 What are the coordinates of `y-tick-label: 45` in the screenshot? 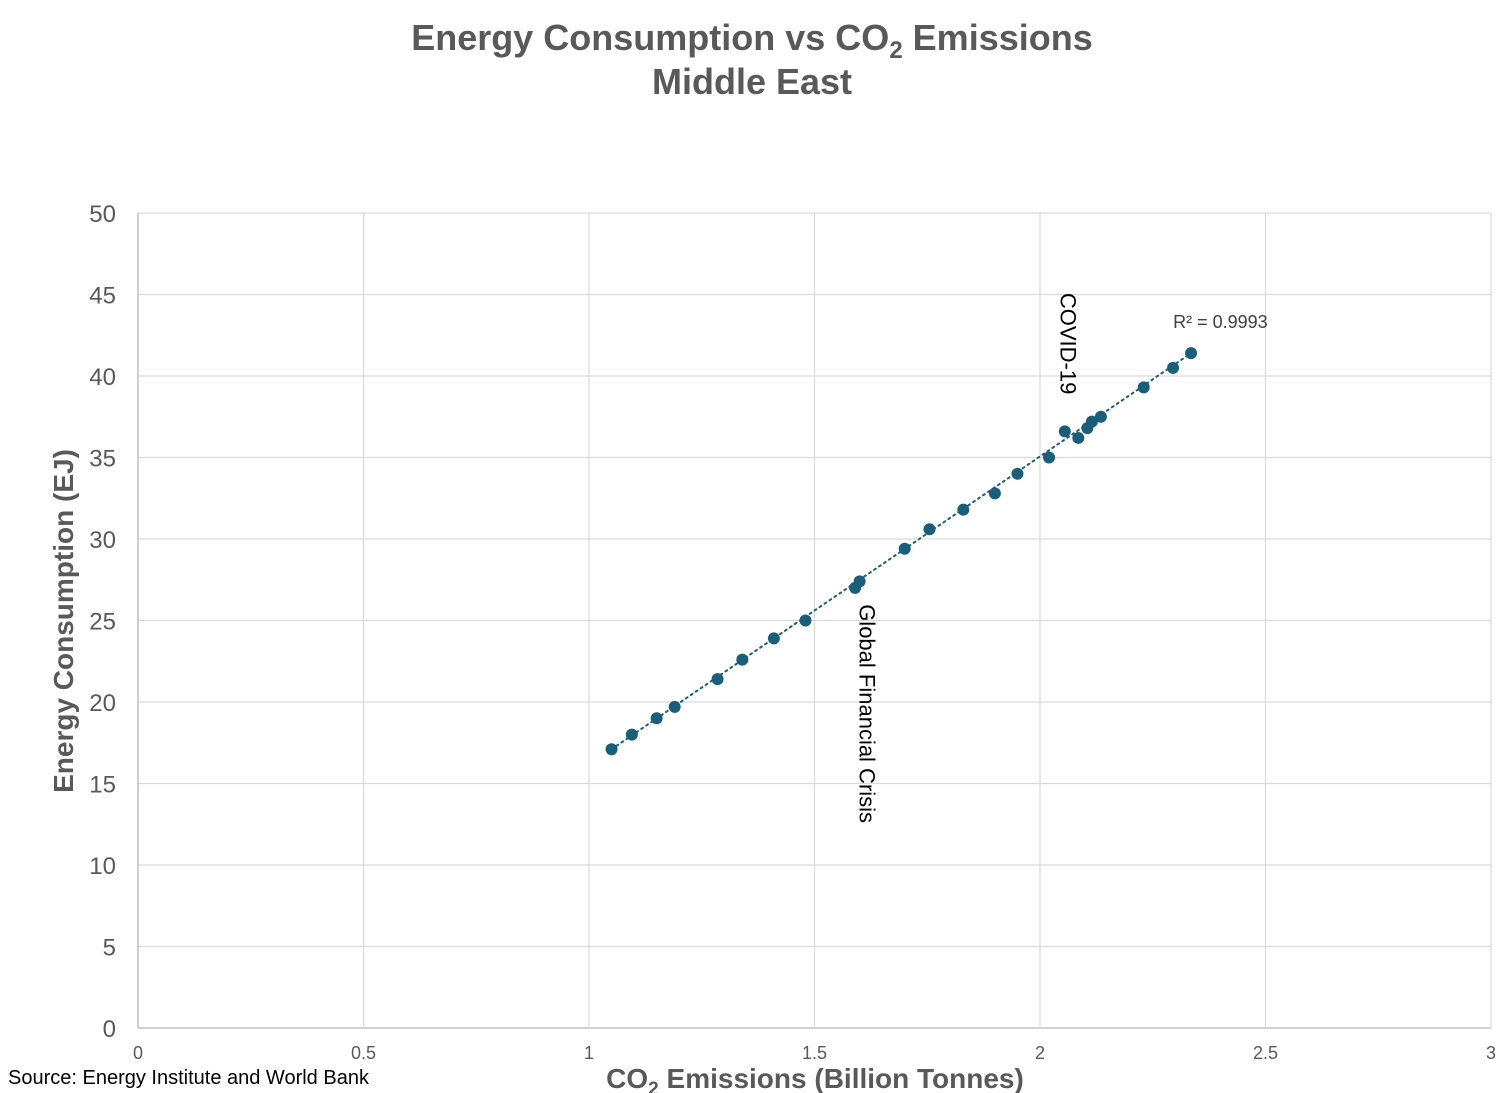 It's located at (102, 296).